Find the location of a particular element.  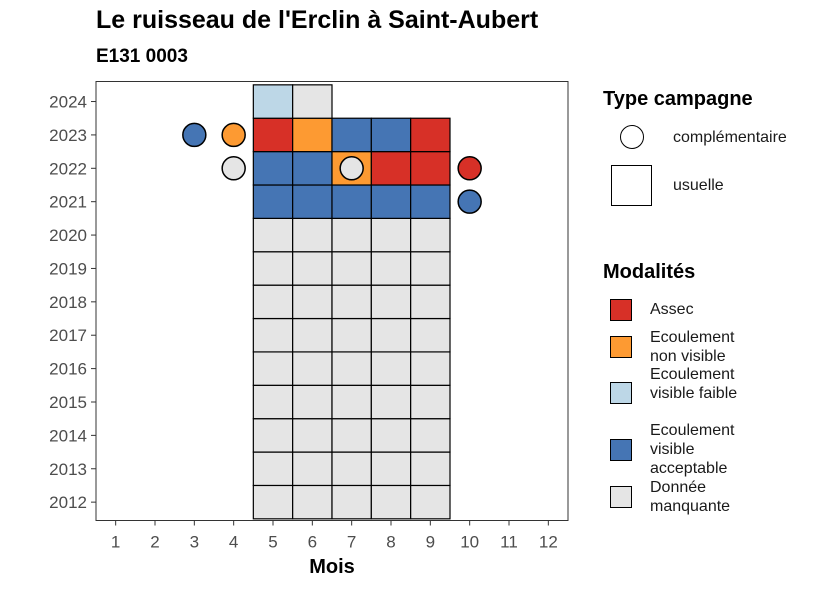

y-tick-label: 2015 is located at coordinates (68, 402).